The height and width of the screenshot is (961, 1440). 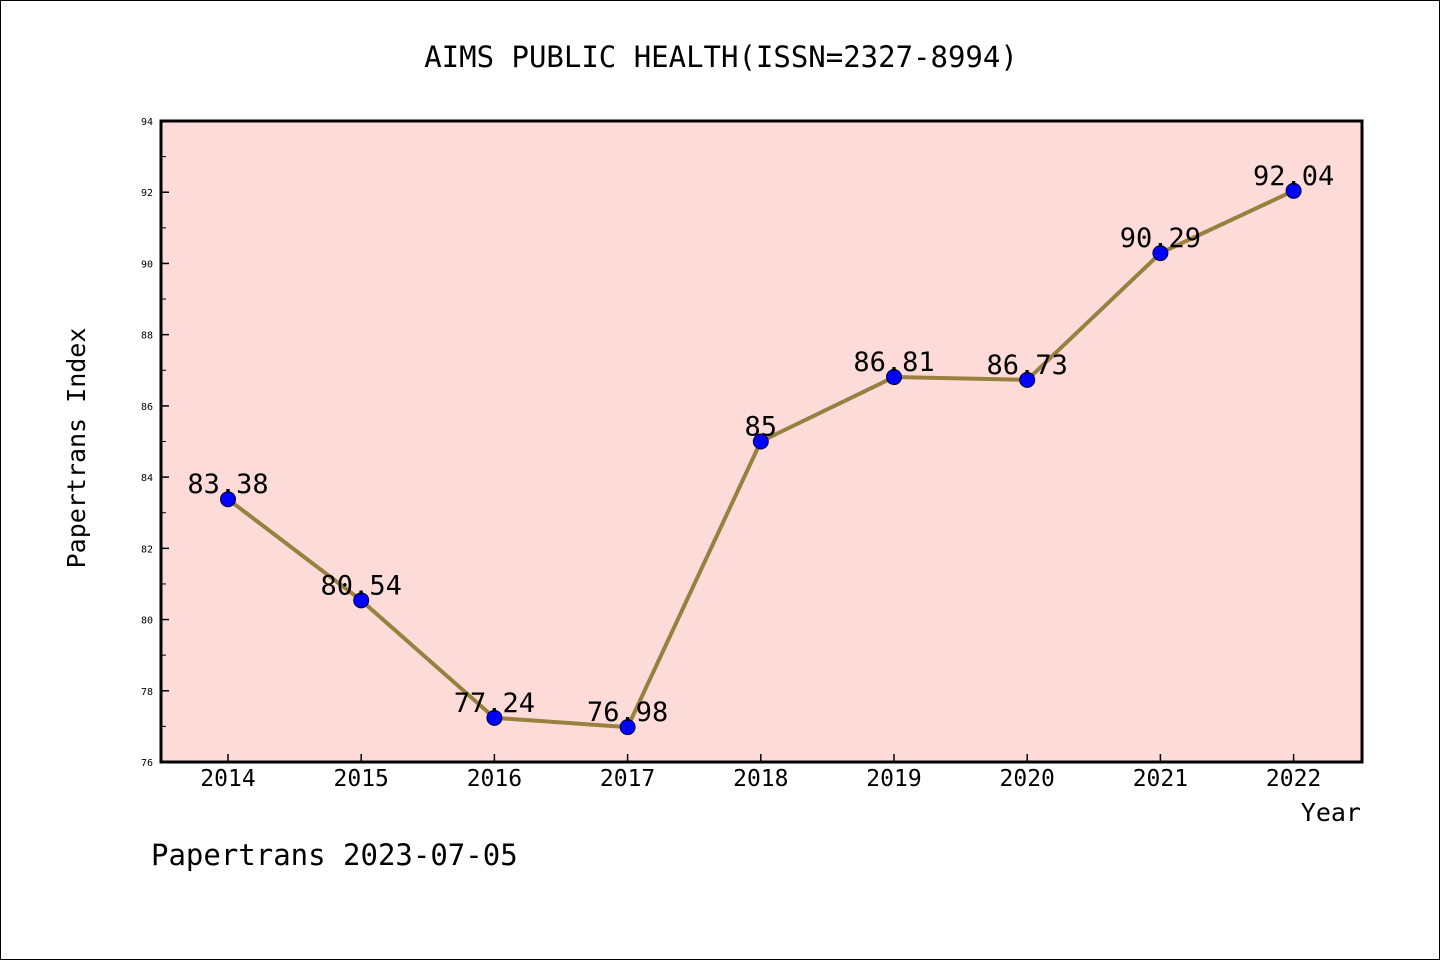 I want to click on y-tick-label: 94, so click(x=147, y=122).